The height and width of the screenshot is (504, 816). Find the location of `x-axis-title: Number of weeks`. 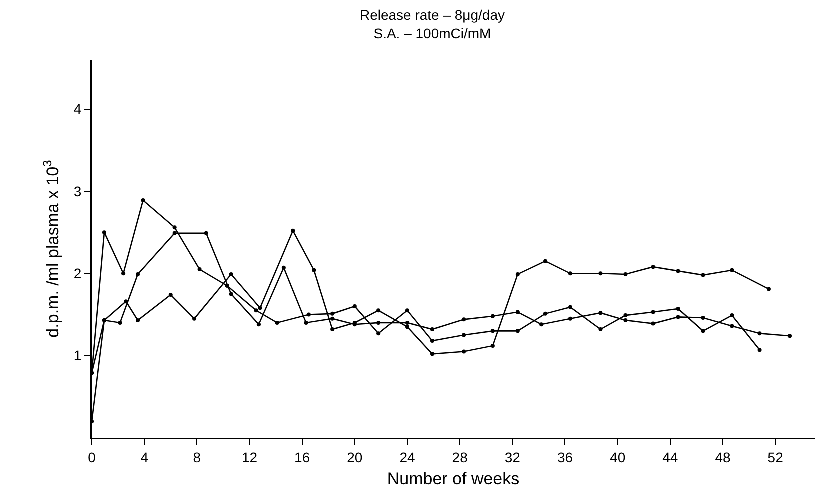

x-axis-title: Number of weeks is located at coordinates (453, 478).